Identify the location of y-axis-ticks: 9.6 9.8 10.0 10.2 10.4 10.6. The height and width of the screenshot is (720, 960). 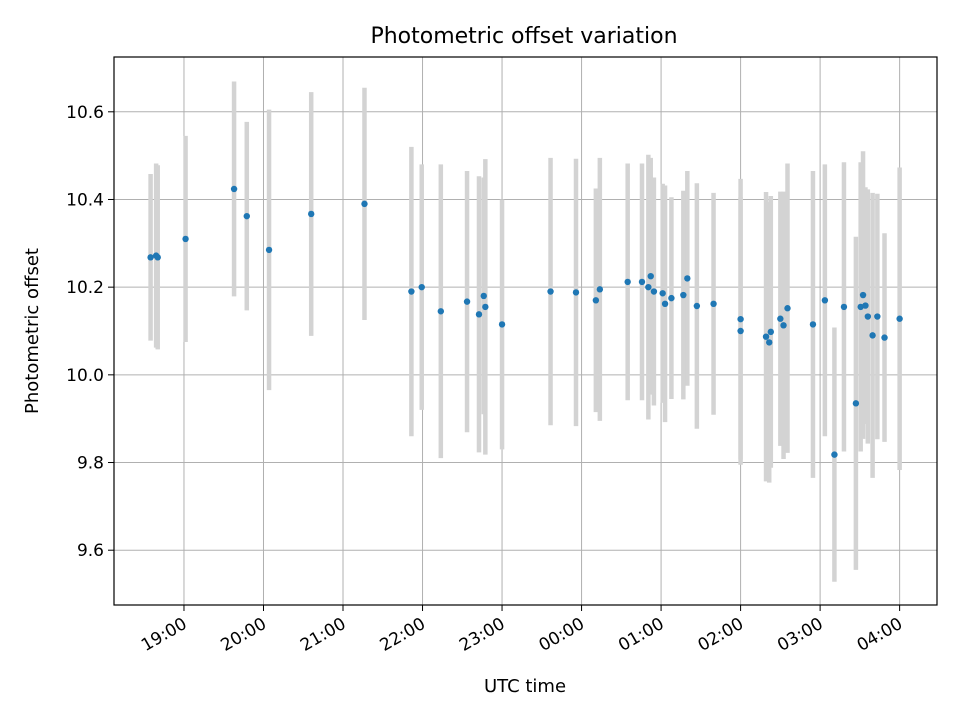
(90, 332).